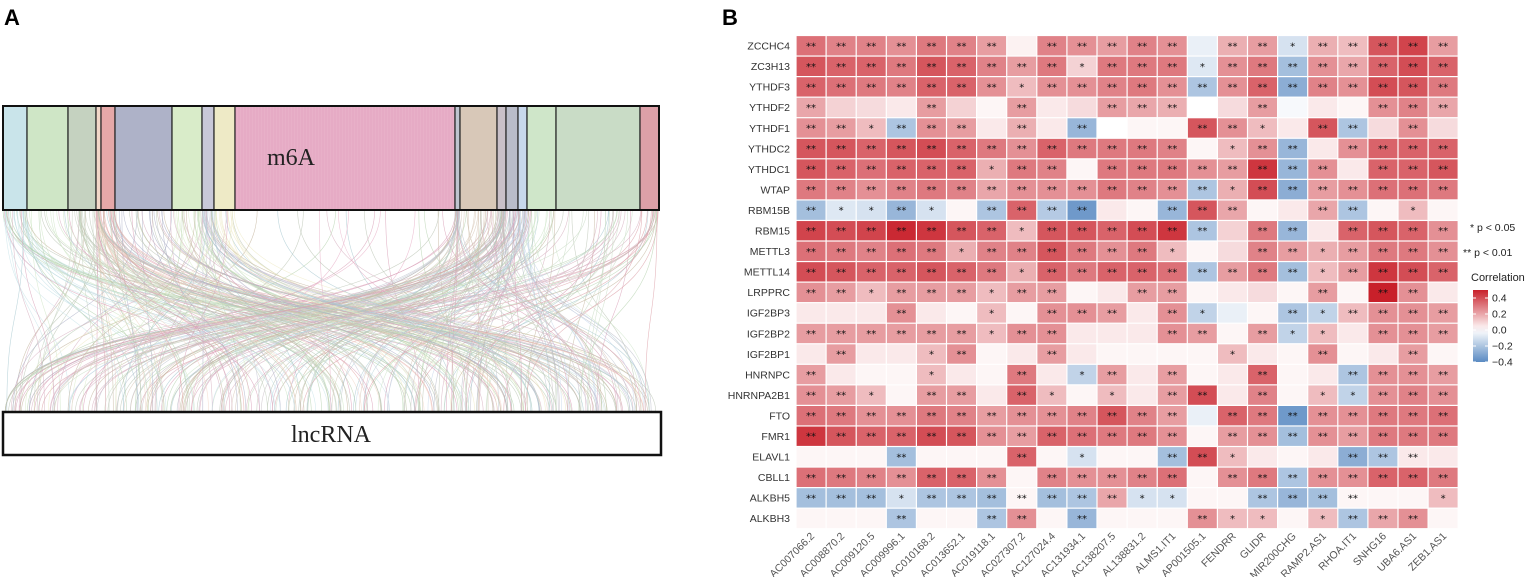  What do you see at coordinates (1502, 363) in the screenshot?
I see `legend-tick-label: −0.4` at bounding box center [1502, 363].